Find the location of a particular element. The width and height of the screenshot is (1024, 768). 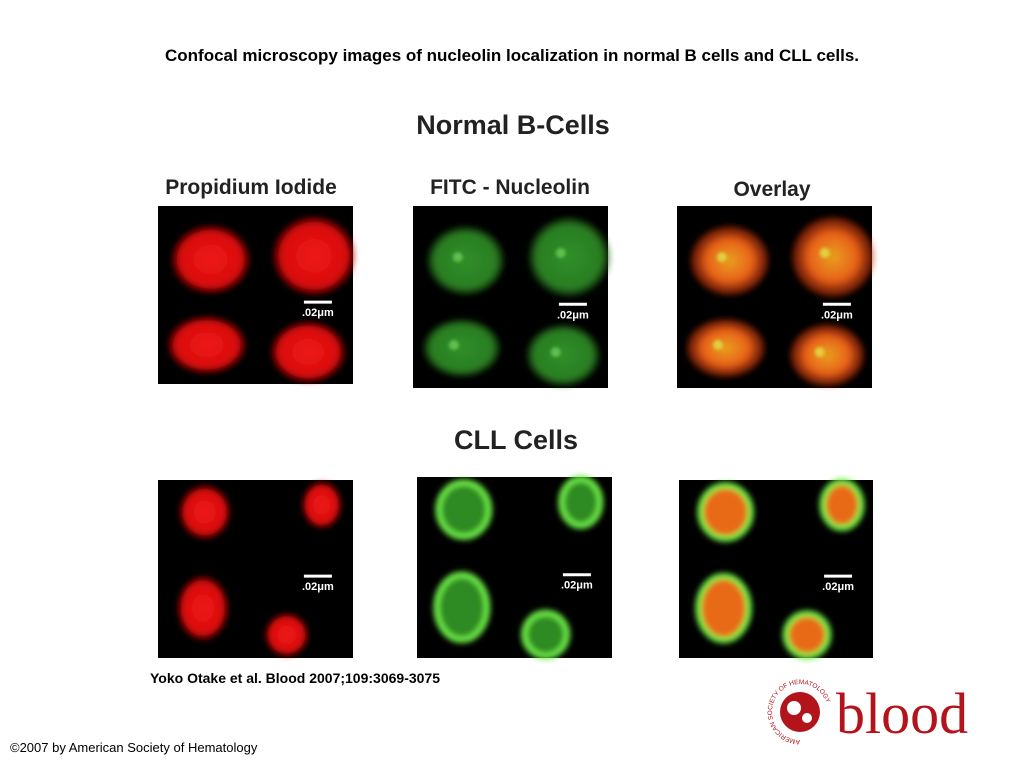

logo-emblem is located at coordinates (800, 712).